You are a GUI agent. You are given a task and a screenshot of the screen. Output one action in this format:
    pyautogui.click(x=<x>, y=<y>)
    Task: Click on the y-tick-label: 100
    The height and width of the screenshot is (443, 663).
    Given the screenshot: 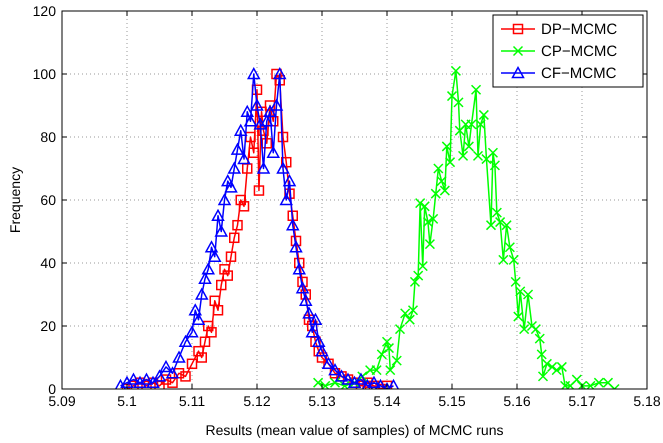 What is the action you would take?
    pyautogui.click(x=44, y=74)
    